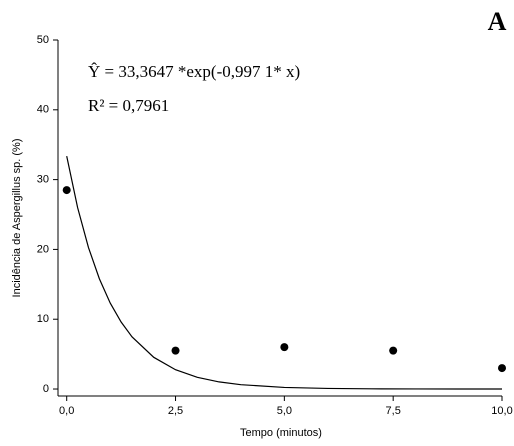 This screenshot has width=514, height=446. I want to click on y-tick-label: 50, so click(43, 40).